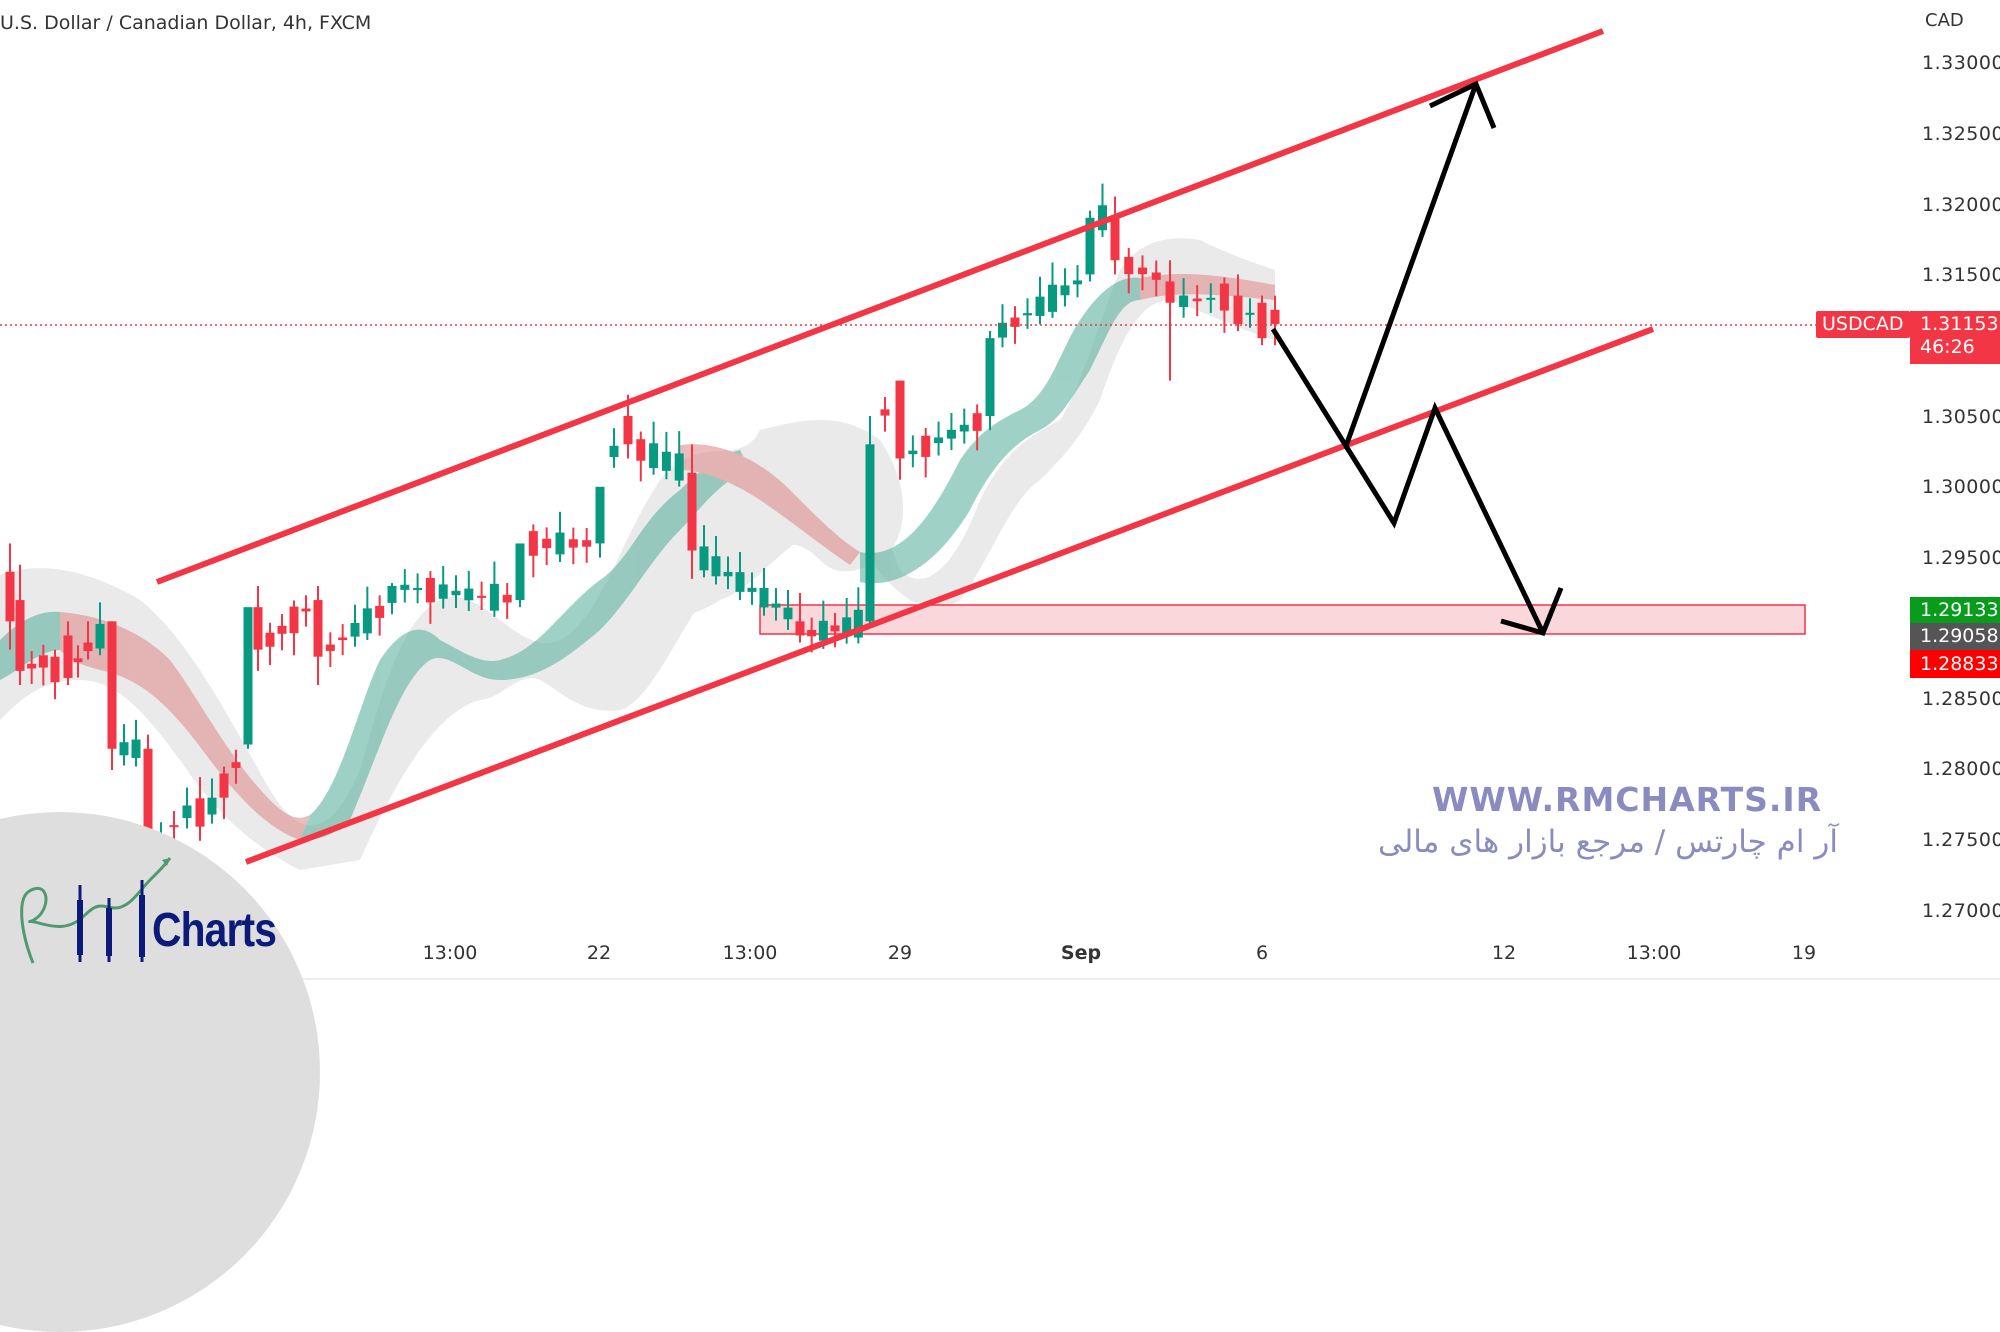 The image size is (2000, 1332). Describe the element at coordinates (1532, 612) in the screenshot. I see `bearish-arrowhead-icon` at that location.